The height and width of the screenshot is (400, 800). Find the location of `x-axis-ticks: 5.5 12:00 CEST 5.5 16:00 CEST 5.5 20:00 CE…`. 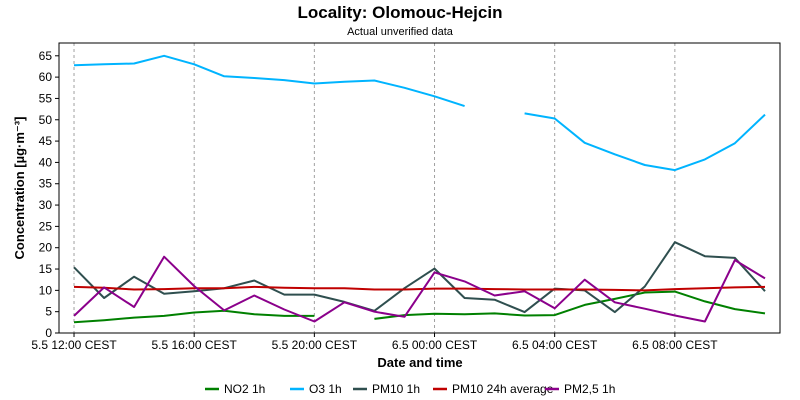

x-axis-ticks: 5.5 12:00 CEST 5.5 16:00 CEST 5.5 20:00 CE… is located at coordinates (374, 342).